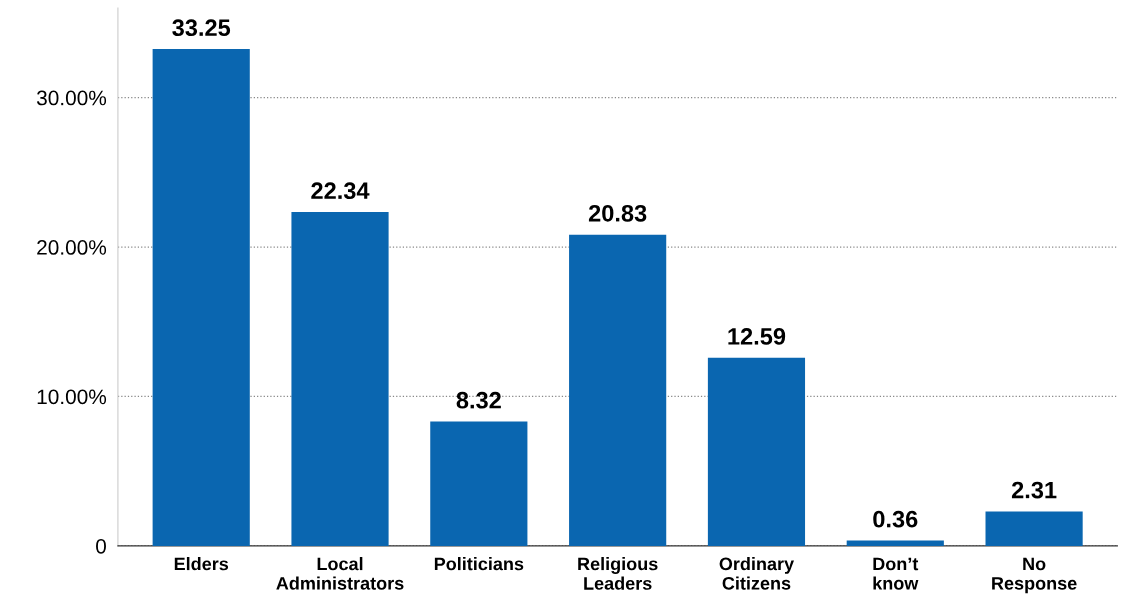 This screenshot has width=1123, height=612. I want to click on data-label: 20.83, so click(617, 213).